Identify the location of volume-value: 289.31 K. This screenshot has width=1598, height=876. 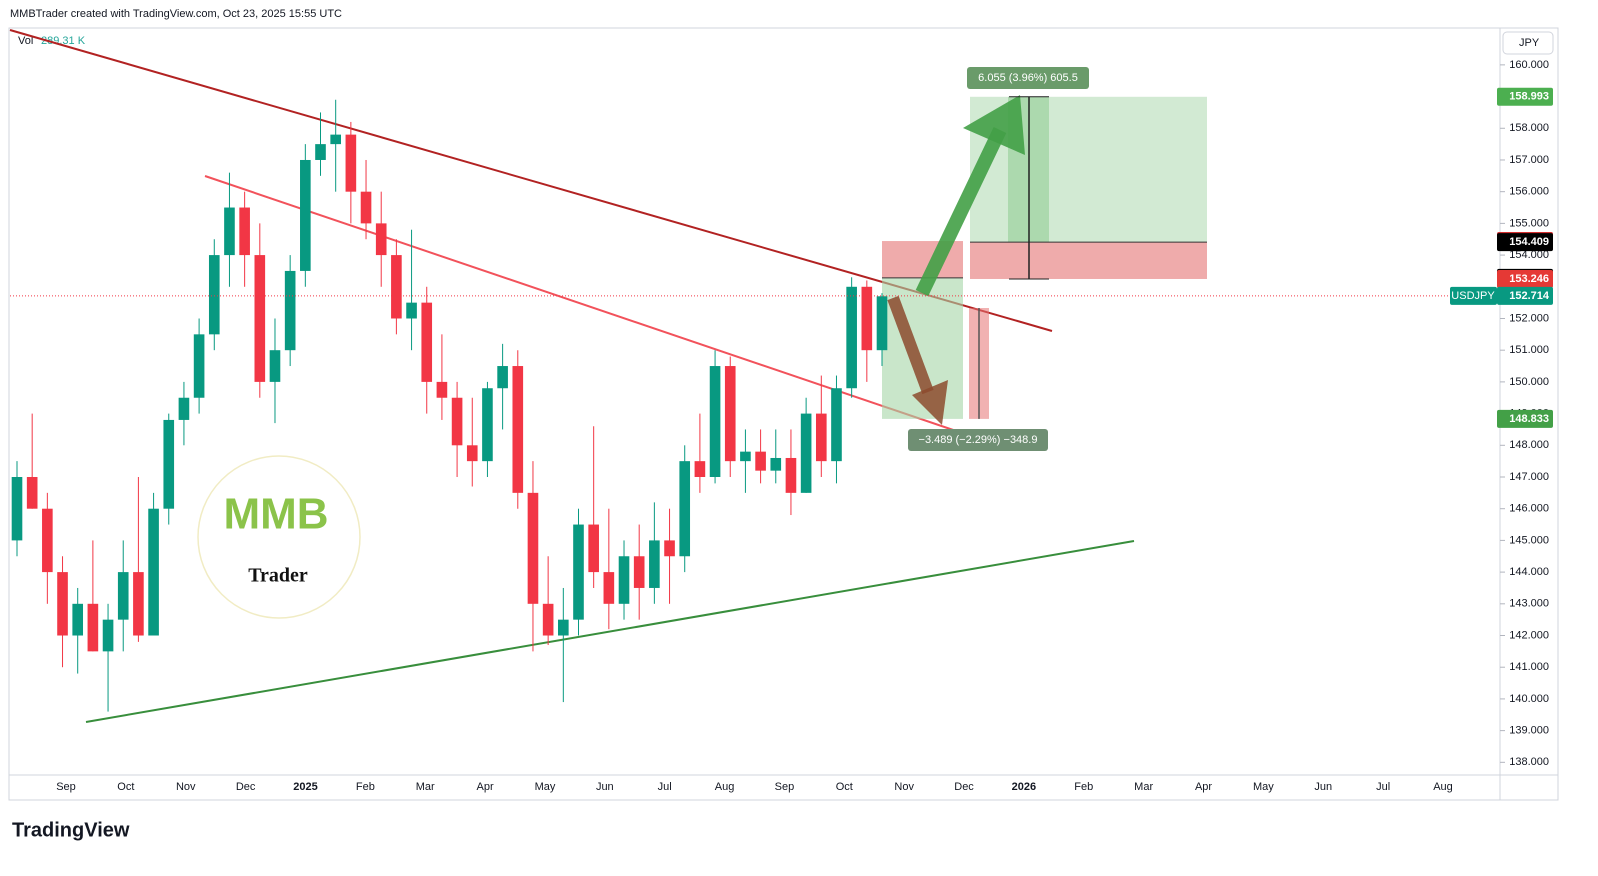
(63, 41).